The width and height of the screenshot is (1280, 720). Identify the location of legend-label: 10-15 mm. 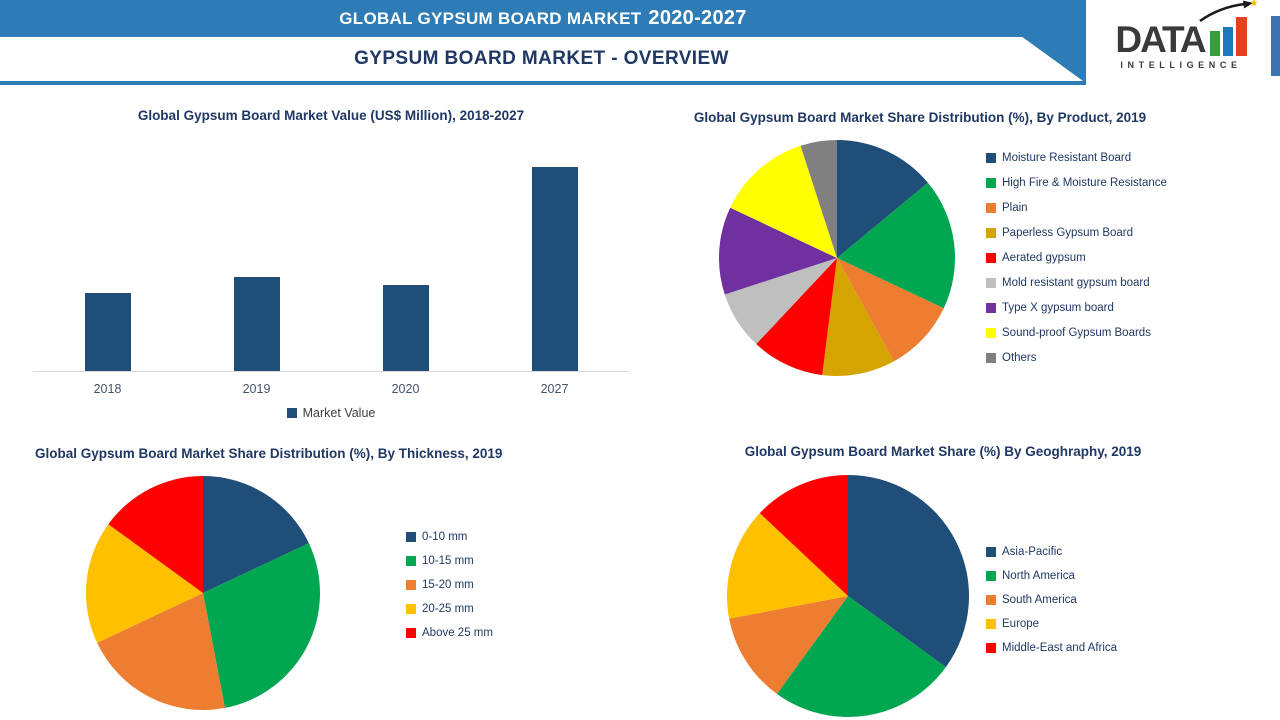
(448, 561).